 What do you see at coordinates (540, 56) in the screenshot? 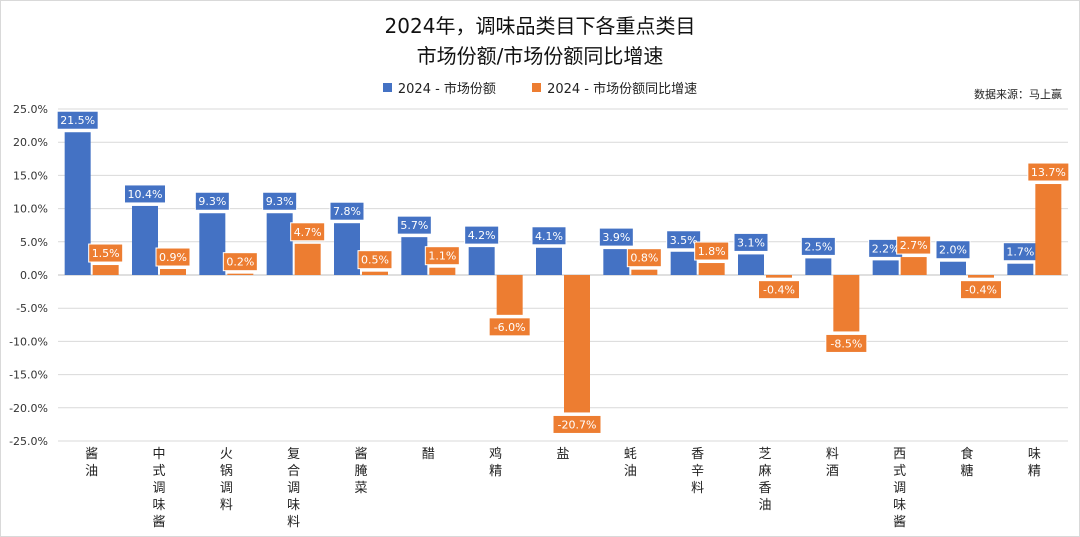
I see `chart-subtitle: 市场份额/市场份额同比增速` at bounding box center [540, 56].